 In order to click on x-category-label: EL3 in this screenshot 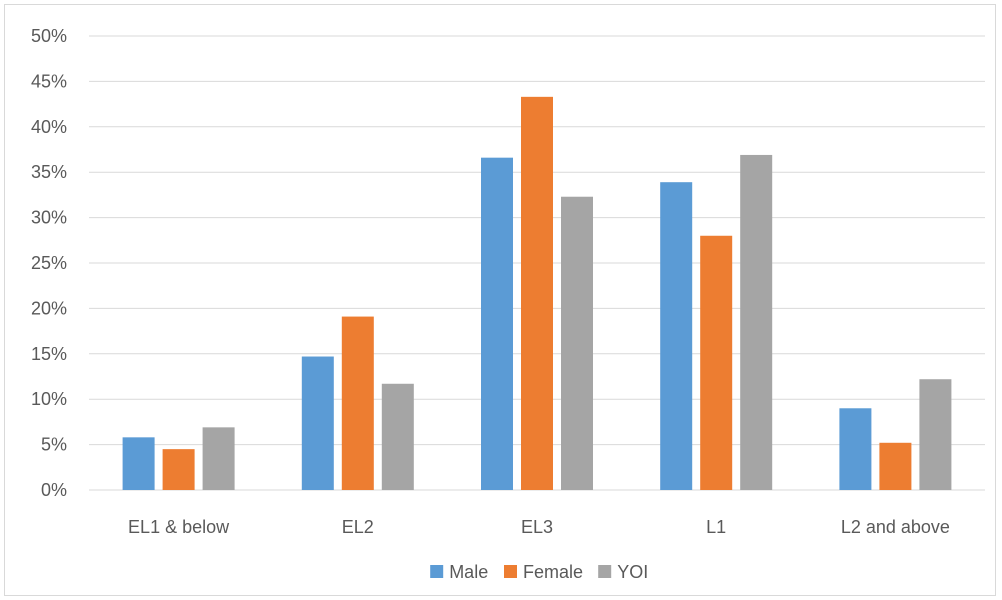, I will do `click(537, 527)`.